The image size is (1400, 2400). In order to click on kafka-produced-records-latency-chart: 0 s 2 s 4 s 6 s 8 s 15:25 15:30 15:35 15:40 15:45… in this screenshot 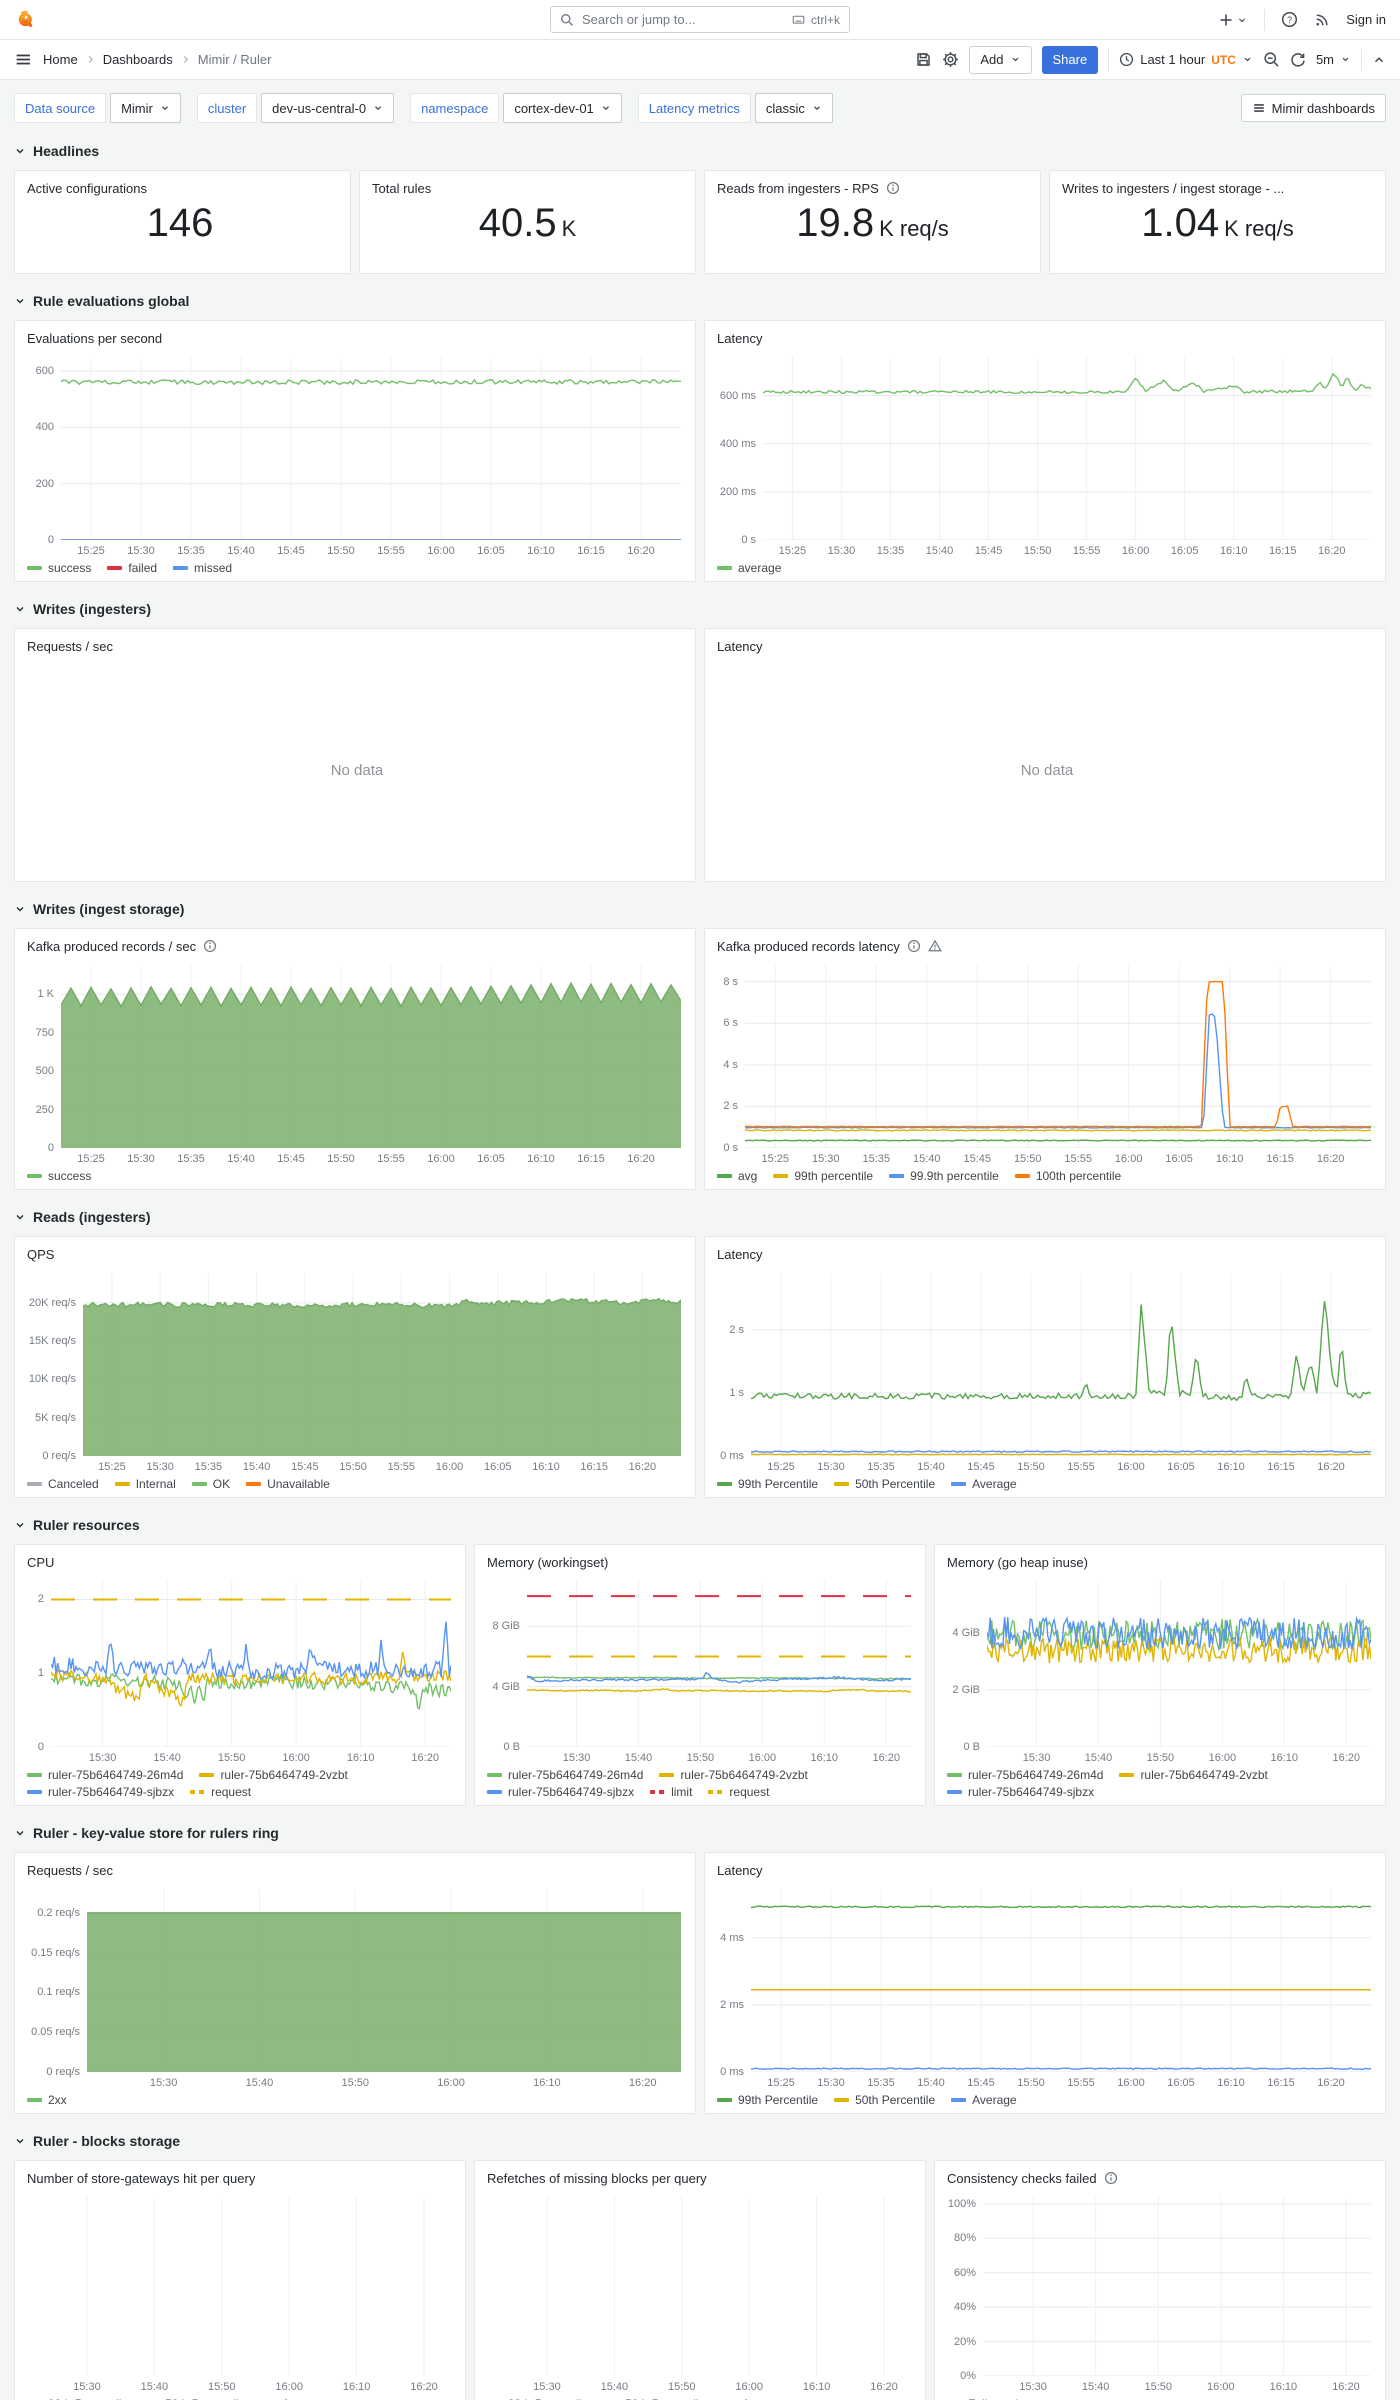, I will do `click(1045, 1075)`.